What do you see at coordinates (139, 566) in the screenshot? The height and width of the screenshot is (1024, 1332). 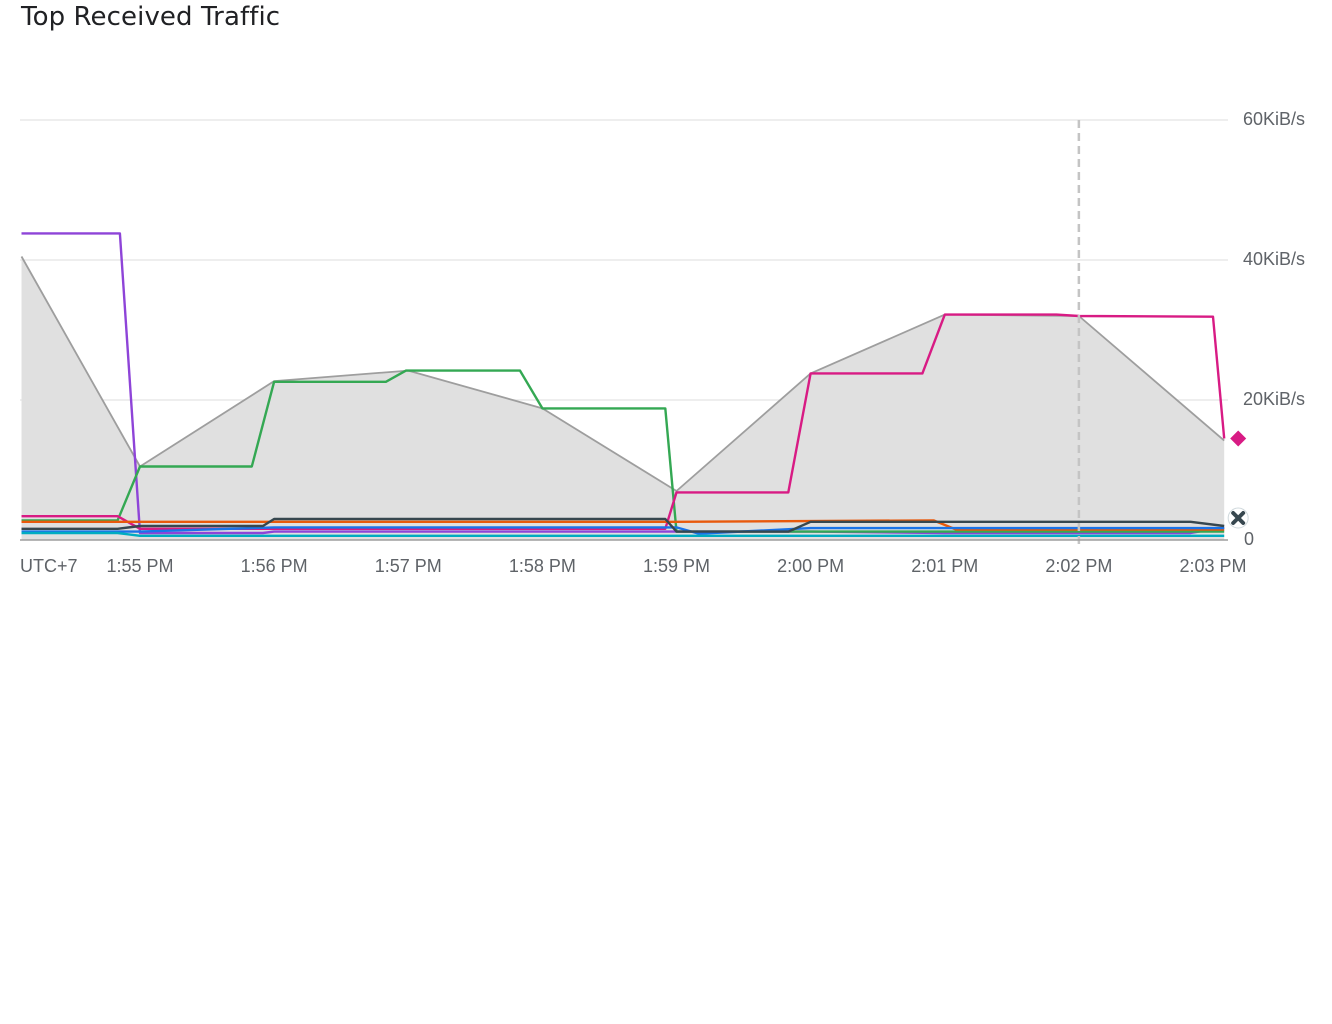 I see `x-tick-label: 1:55 PM` at bounding box center [139, 566].